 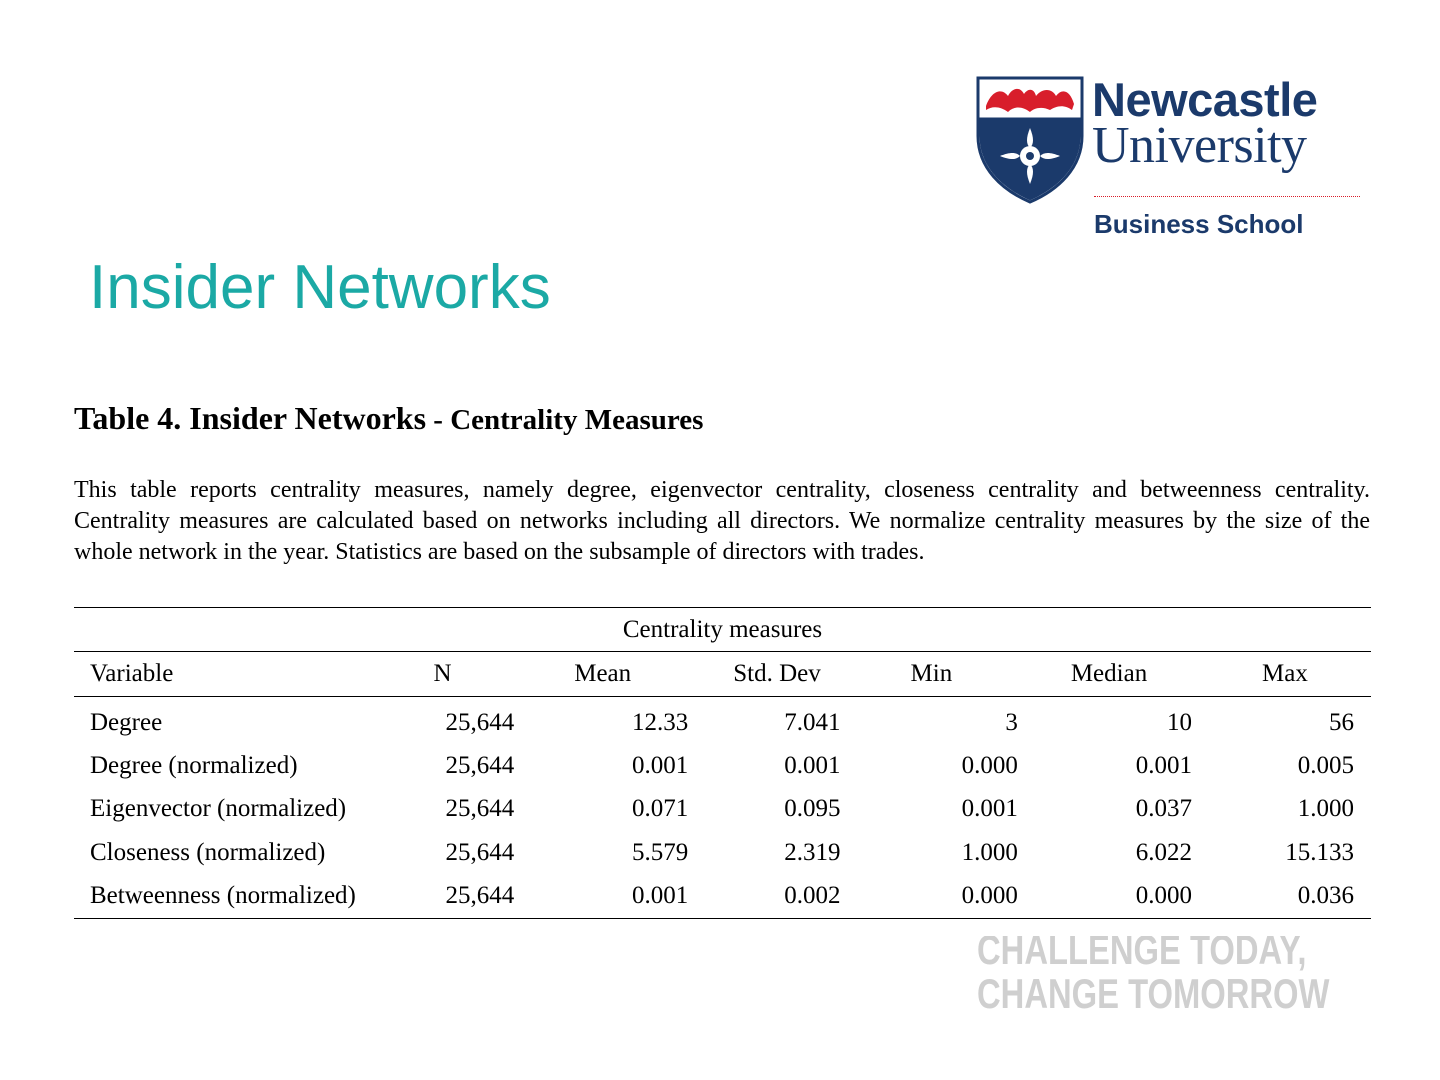 I want to click on cell-min: 3, so click(x=1011, y=722).